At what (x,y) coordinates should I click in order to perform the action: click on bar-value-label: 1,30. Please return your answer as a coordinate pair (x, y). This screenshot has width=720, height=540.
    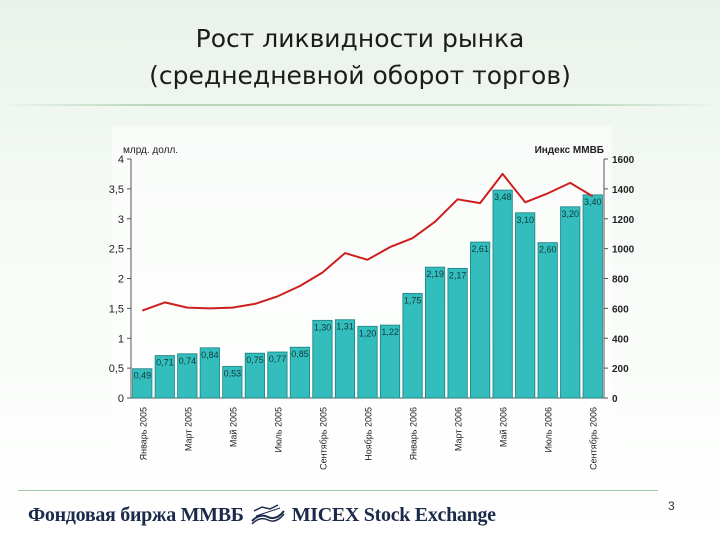
    Looking at the image, I should click on (323, 327).